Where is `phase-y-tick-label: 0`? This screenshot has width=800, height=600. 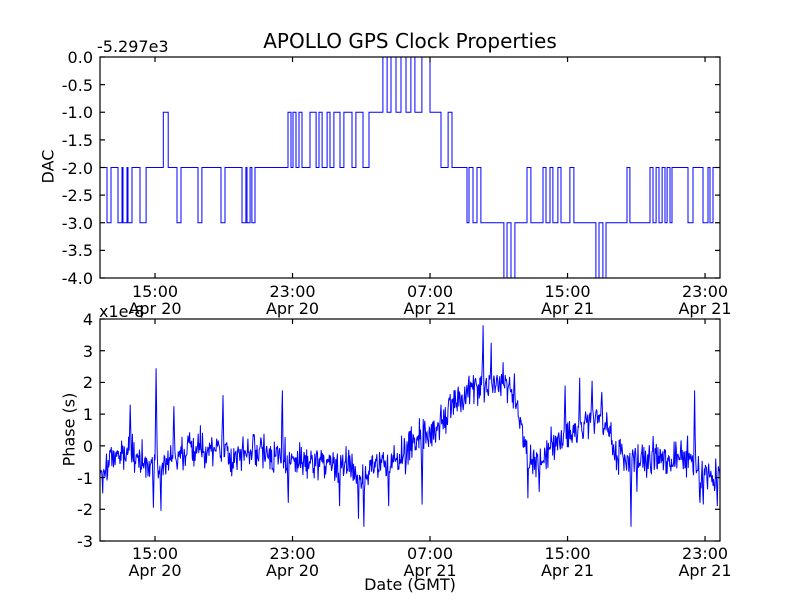
phase-y-tick-label: 0 is located at coordinates (87, 446).